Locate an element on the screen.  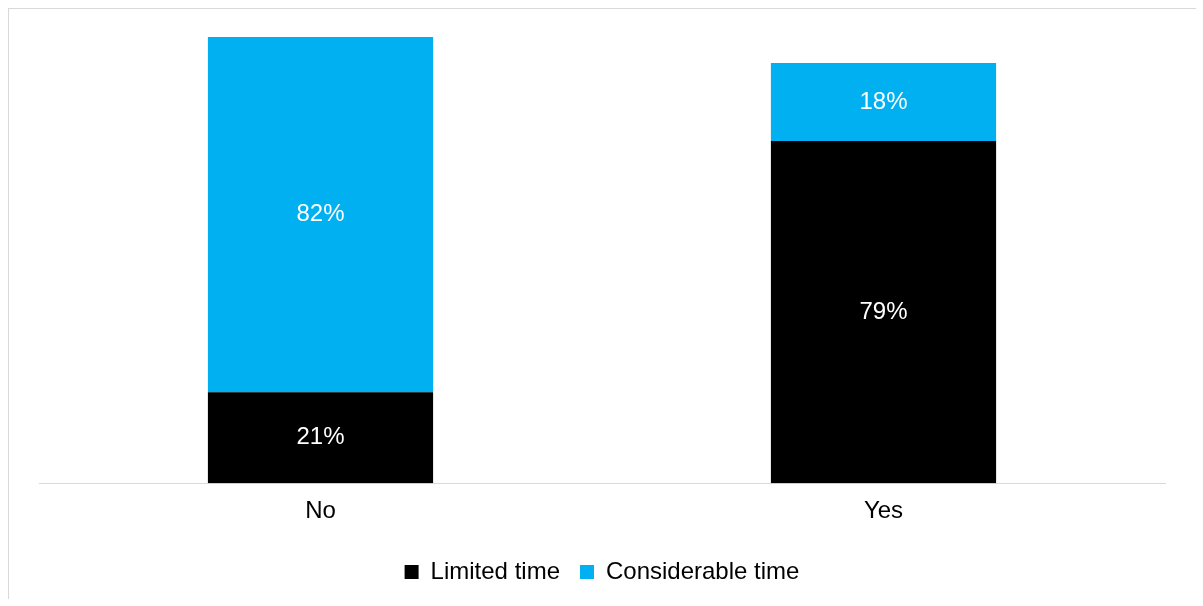
data-label: 21% is located at coordinates (320, 436).